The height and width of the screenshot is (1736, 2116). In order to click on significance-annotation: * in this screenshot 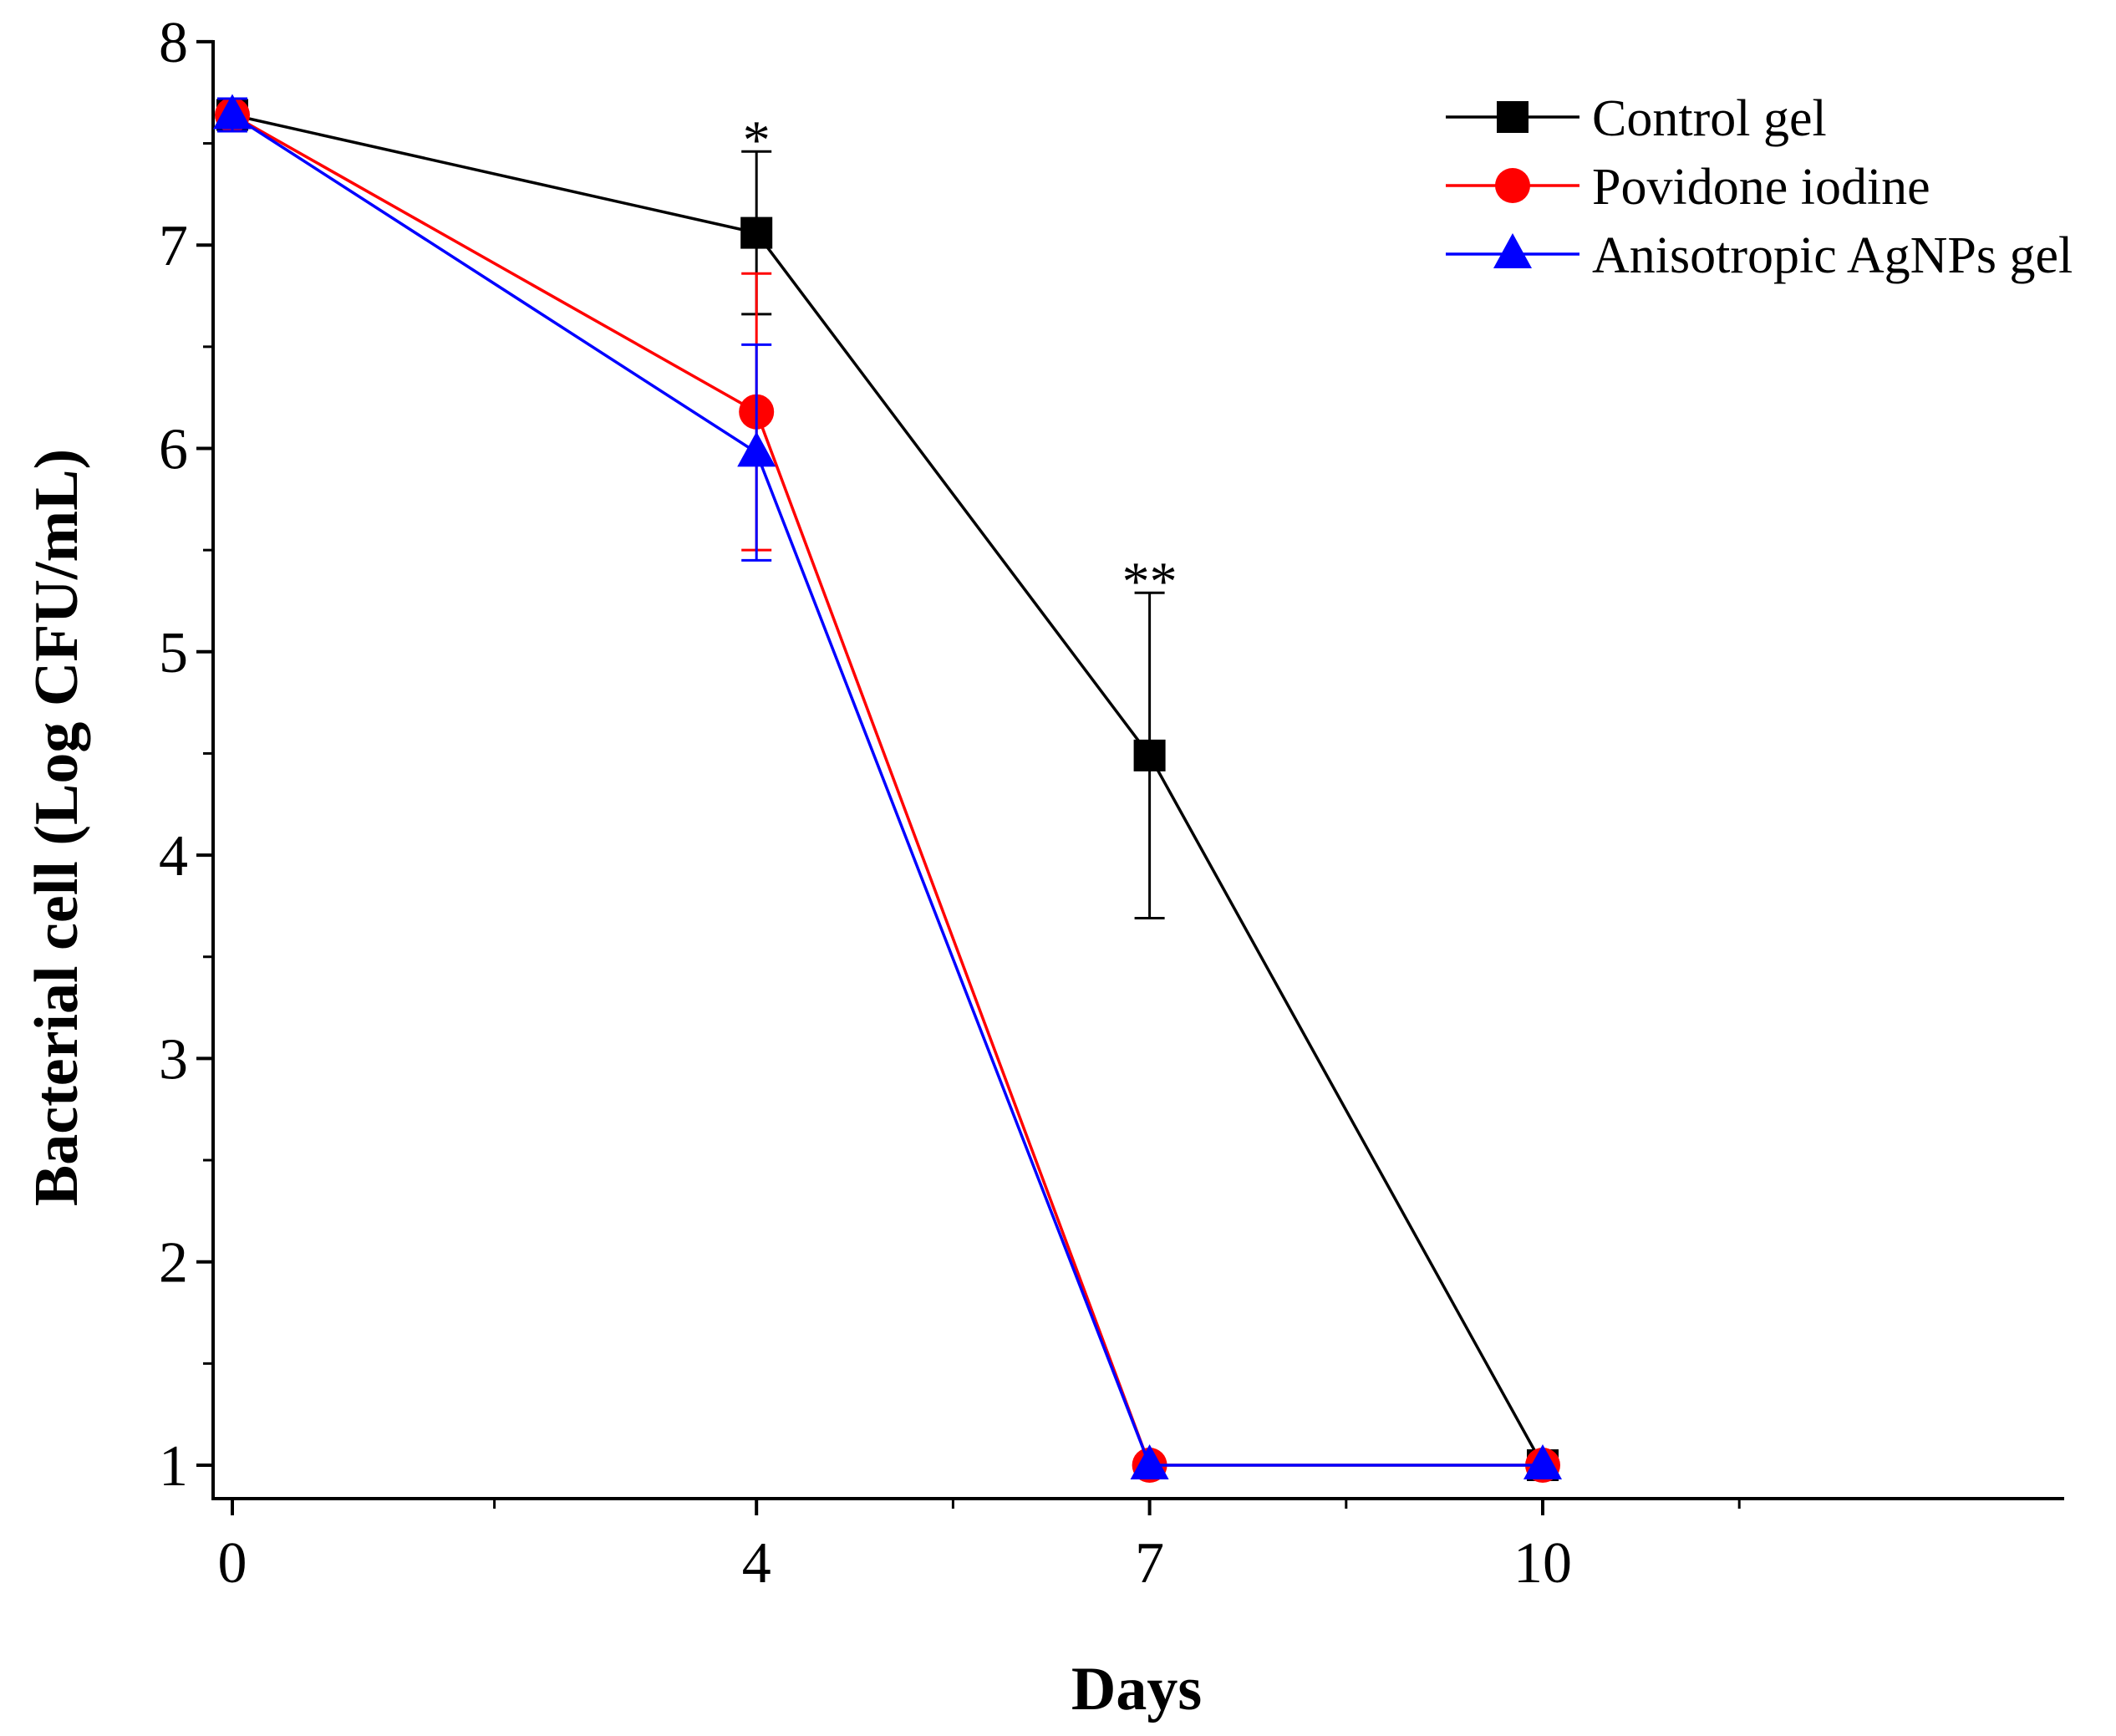, I will do `click(757, 140)`.